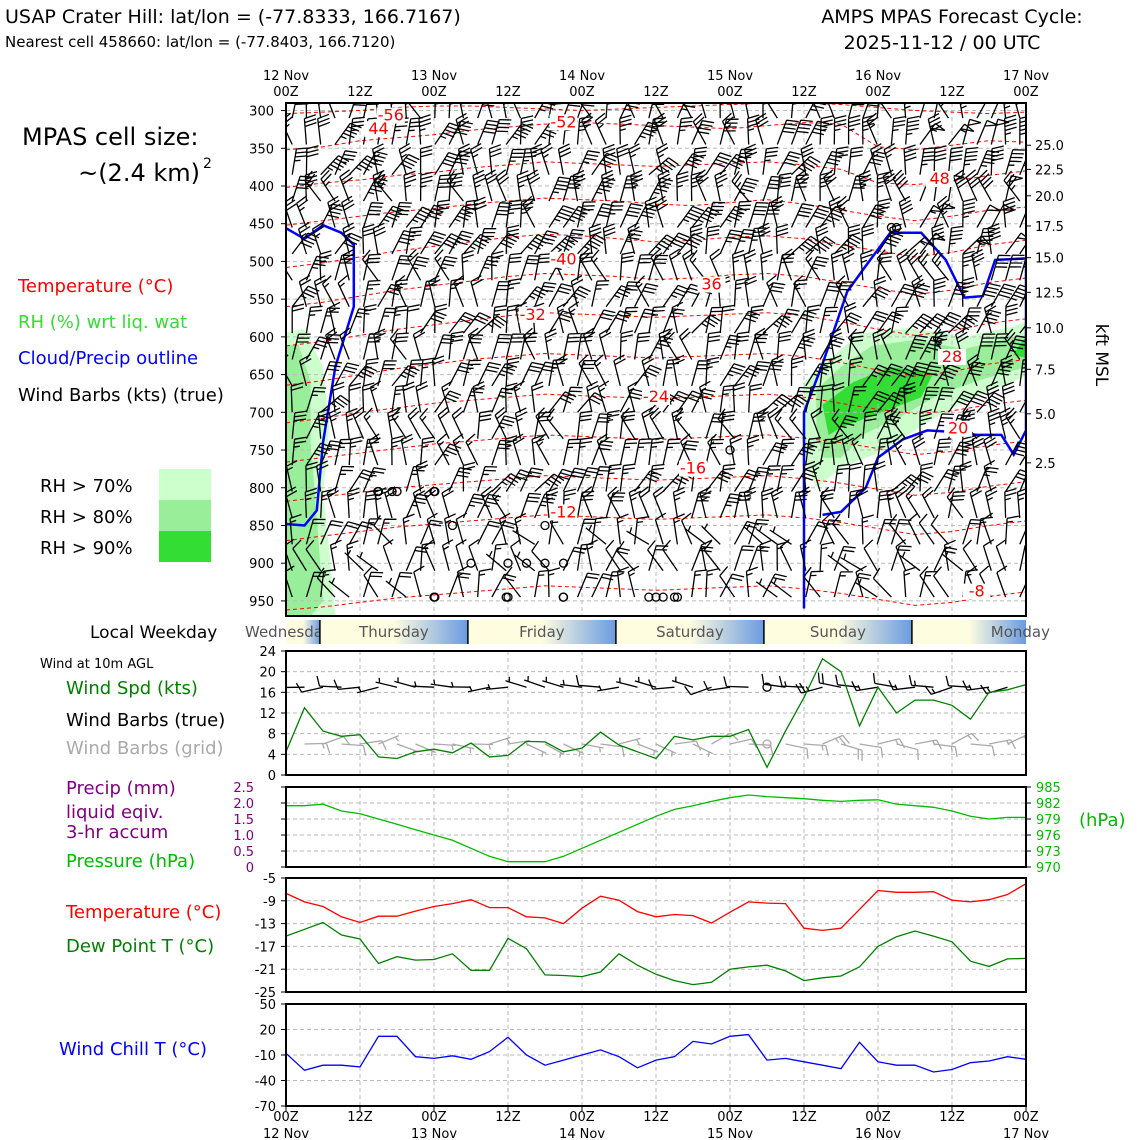 The width and height of the screenshot is (1140, 1140). Describe the element at coordinates (837, 632) in the screenshot. I see `weekday-segment` at that location.